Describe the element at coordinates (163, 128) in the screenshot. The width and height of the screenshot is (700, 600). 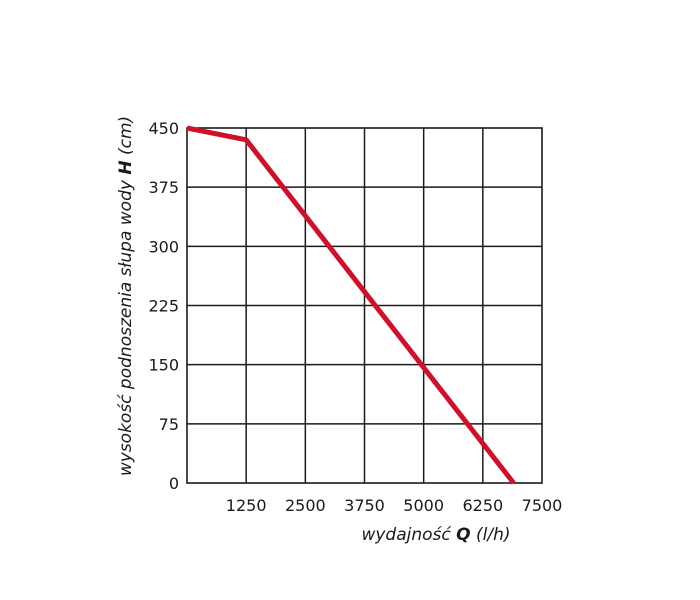
I see `y-tick-label-450: 450` at that location.